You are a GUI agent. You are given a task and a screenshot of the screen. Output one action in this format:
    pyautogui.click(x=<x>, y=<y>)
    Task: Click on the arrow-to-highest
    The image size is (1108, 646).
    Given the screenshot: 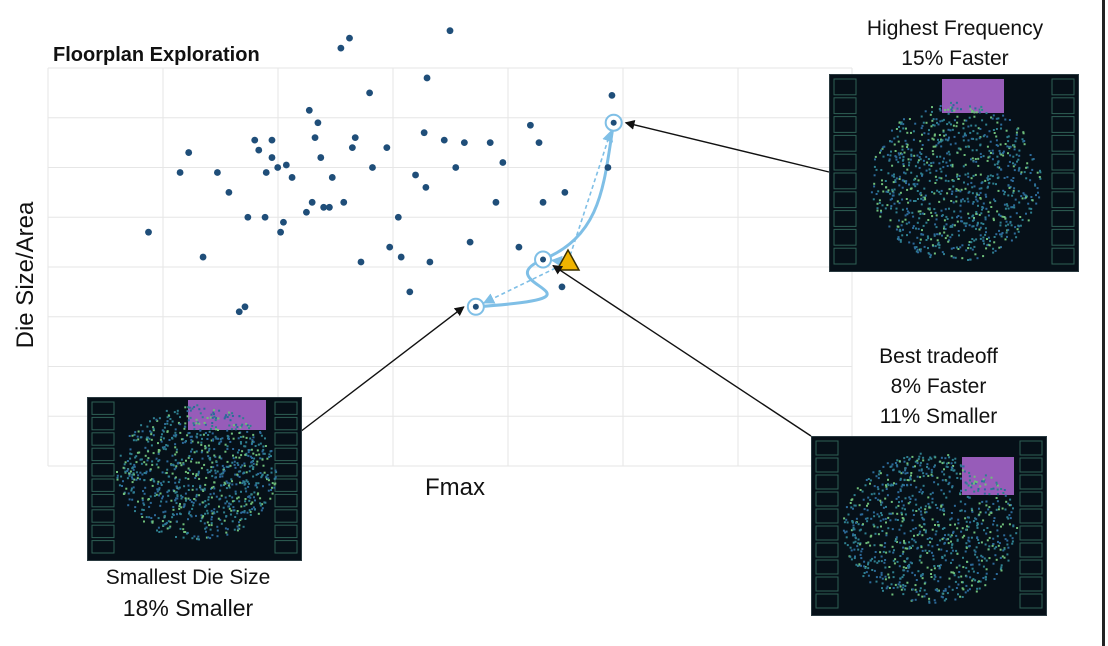 What is the action you would take?
    pyautogui.click(x=590, y=196)
    